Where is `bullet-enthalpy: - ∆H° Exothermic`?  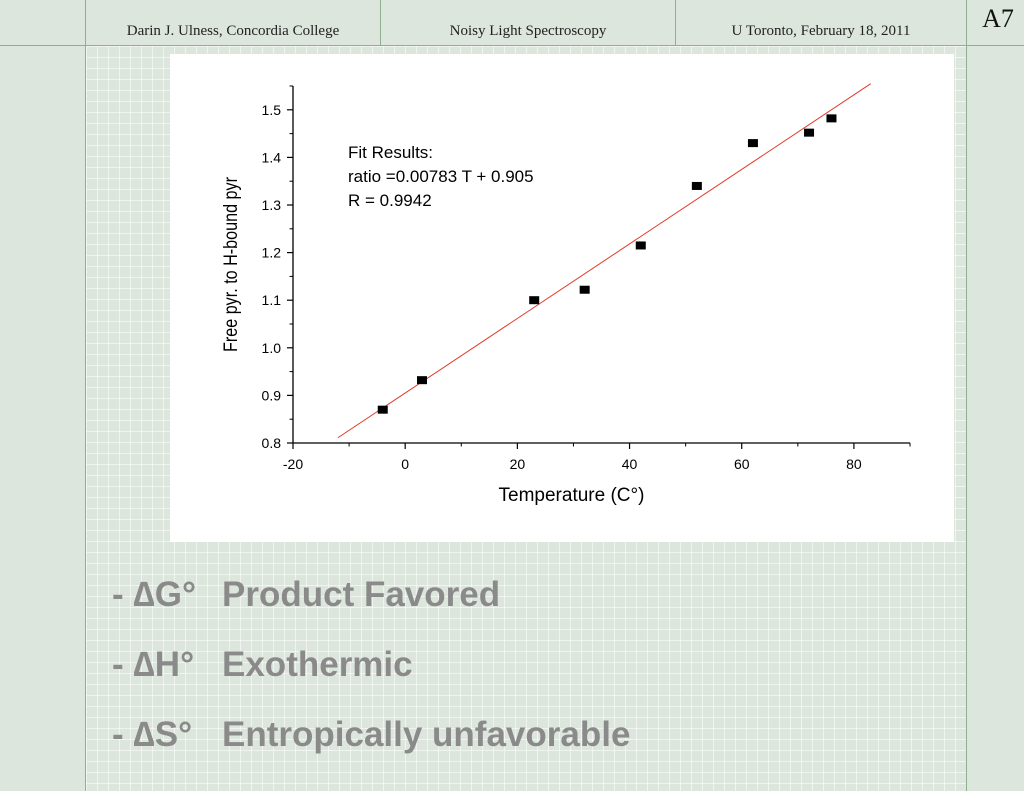
bullet-enthalpy: - ∆H° Exothermic is located at coordinates (262, 665).